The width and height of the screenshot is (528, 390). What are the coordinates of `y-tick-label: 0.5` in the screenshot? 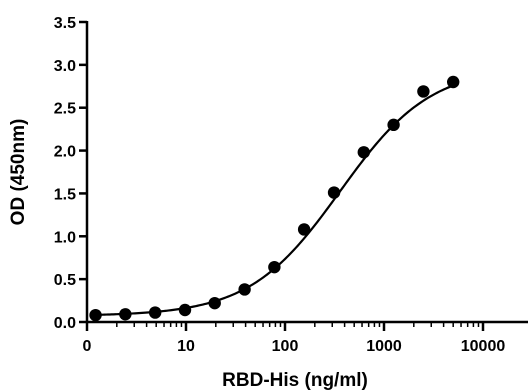 It's located at (65, 280).